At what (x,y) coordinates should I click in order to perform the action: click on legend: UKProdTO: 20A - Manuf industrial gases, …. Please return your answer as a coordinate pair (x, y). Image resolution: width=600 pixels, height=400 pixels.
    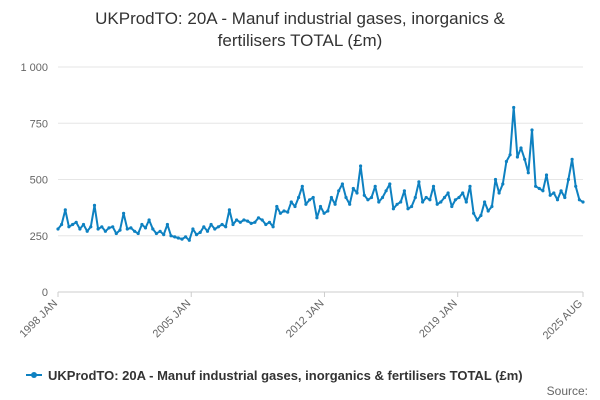
    Looking at the image, I should click on (274, 375).